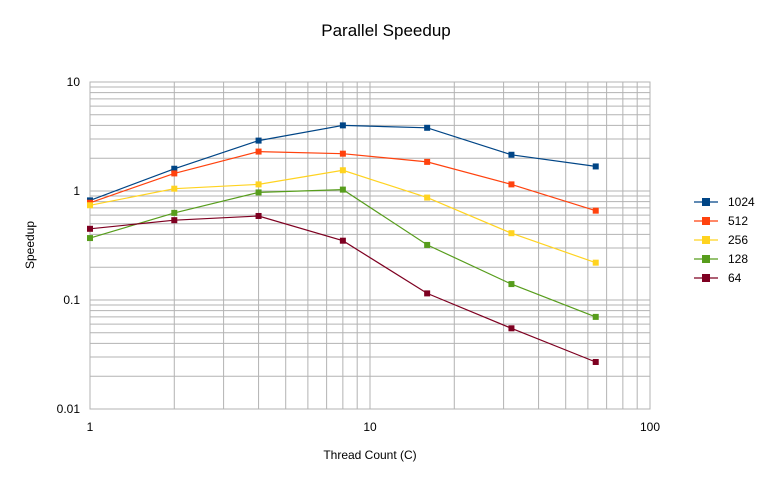 This screenshot has width=768, height=480. What do you see at coordinates (69, 409) in the screenshot?
I see `y-tick-label: 0.01` at bounding box center [69, 409].